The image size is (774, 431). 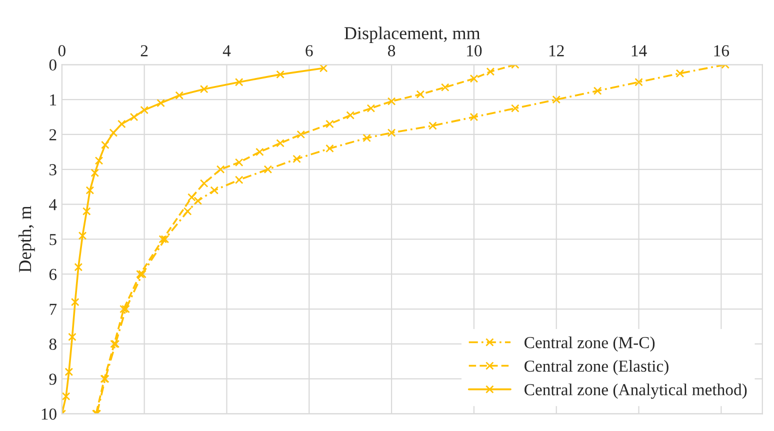 What do you see at coordinates (392, 50) in the screenshot?
I see `x-tick-label: 8` at bounding box center [392, 50].